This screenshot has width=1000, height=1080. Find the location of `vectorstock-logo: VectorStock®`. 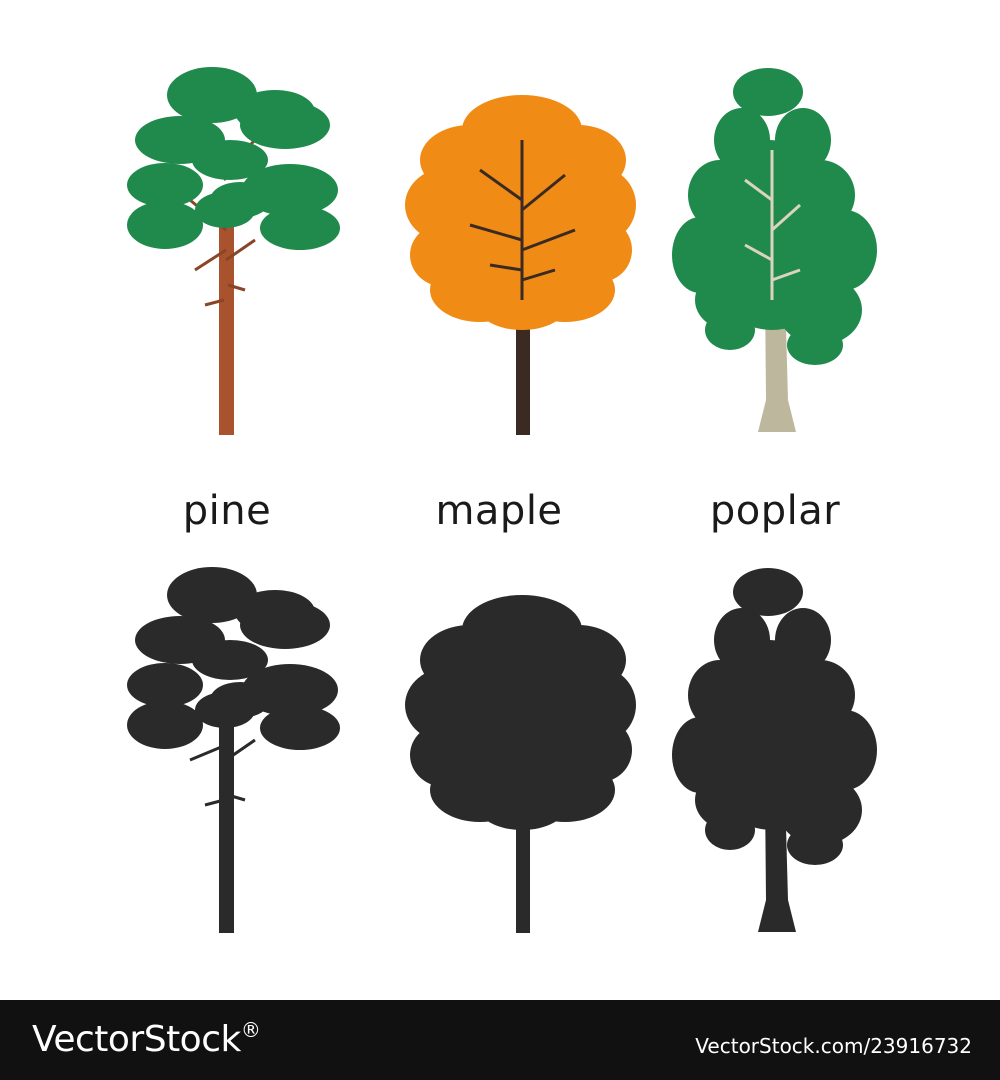

vectorstock-logo: VectorStock® is located at coordinates (146, 1039).